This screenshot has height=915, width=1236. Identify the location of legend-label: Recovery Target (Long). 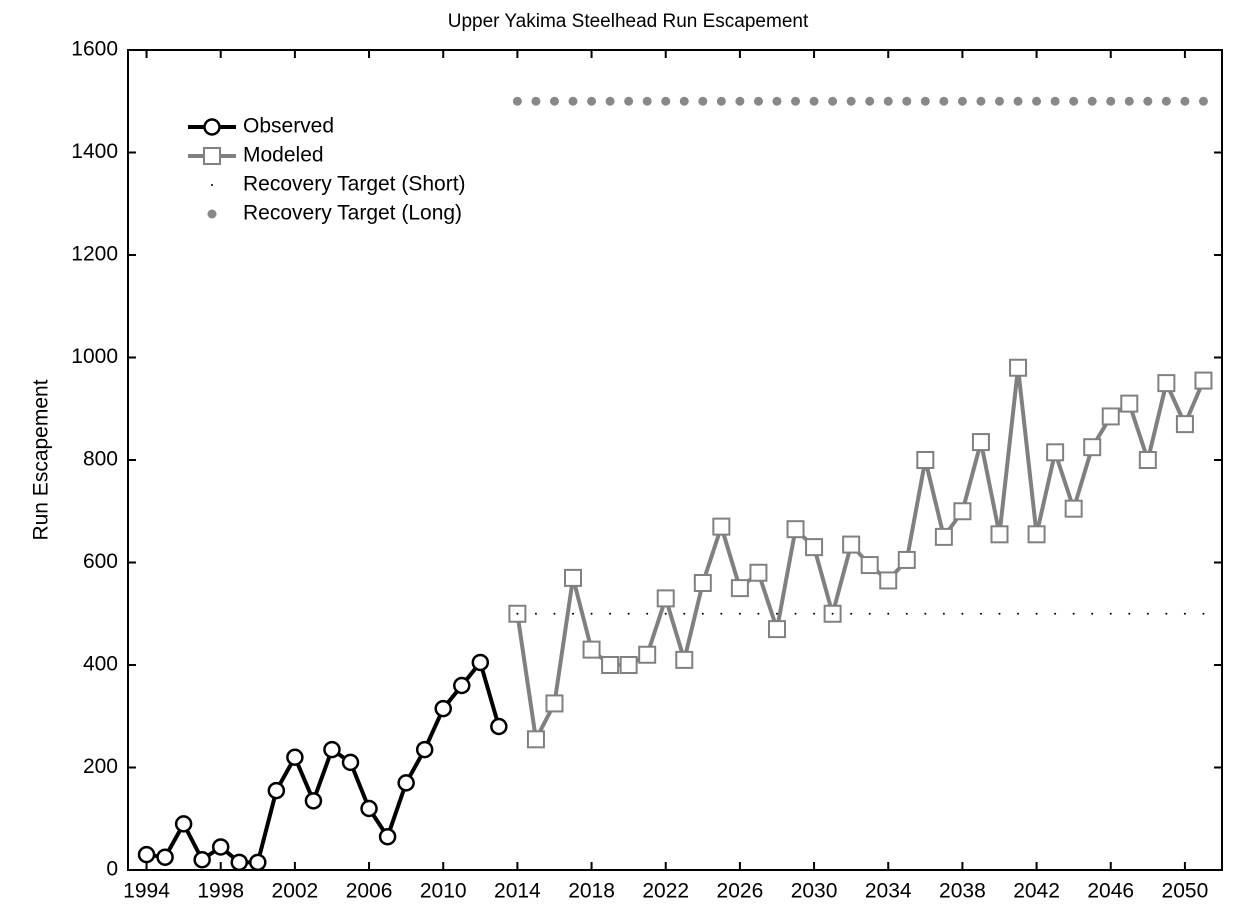
(352, 213).